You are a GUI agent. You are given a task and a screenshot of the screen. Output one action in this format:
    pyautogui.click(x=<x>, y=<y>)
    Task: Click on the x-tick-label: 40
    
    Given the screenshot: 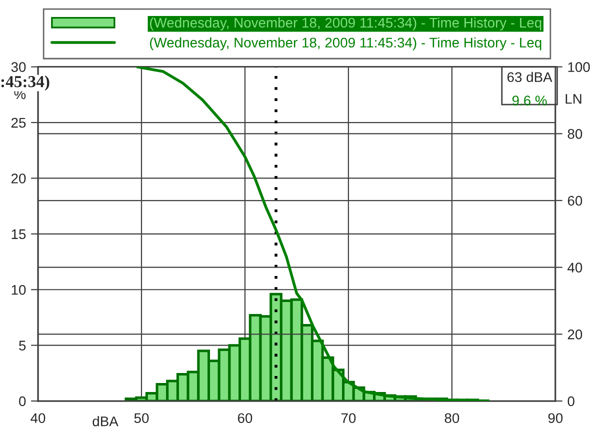 What is the action you would take?
    pyautogui.click(x=38, y=418)
    